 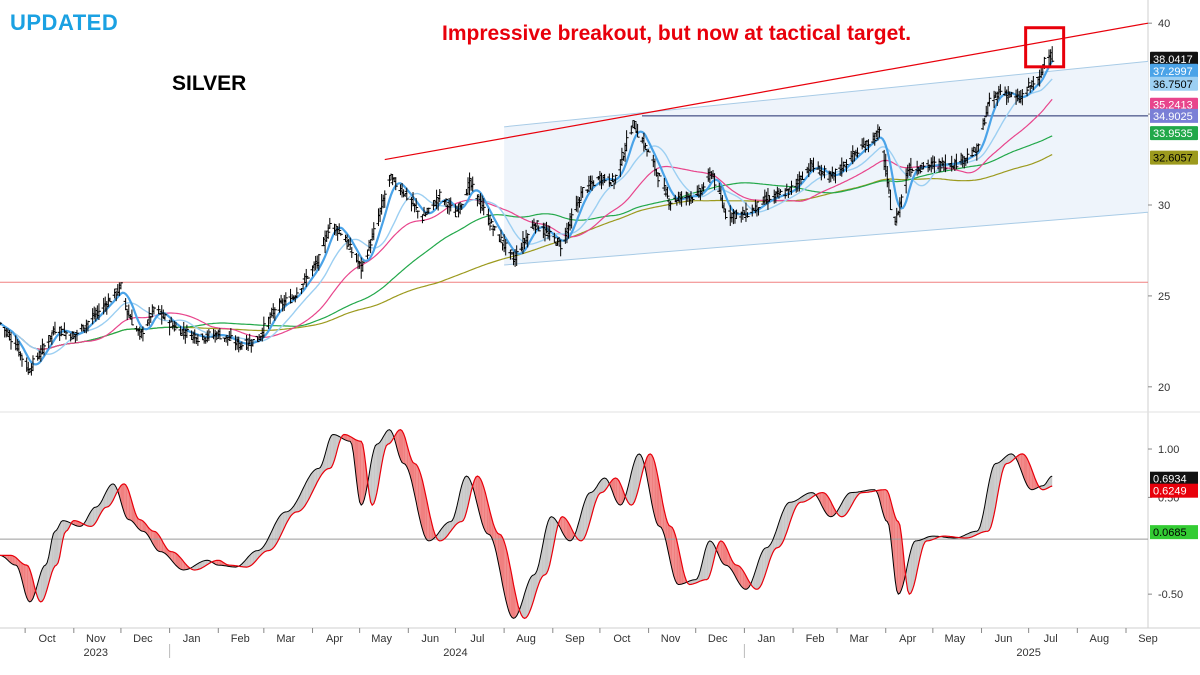 What do you see at coordinates (96, 653) in the screenshot?
I see `x-year-label: 2023` at bounding box center [96, 653].